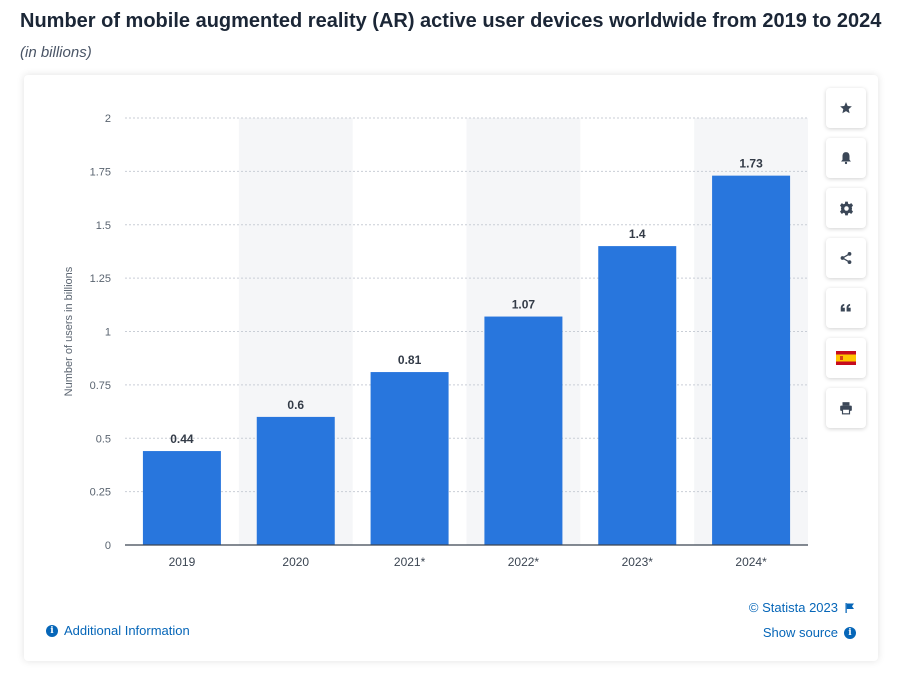 The width and height of the screenshot is (901, 680). I want to click on y-tick-label: 1.5, so click(103, 226).